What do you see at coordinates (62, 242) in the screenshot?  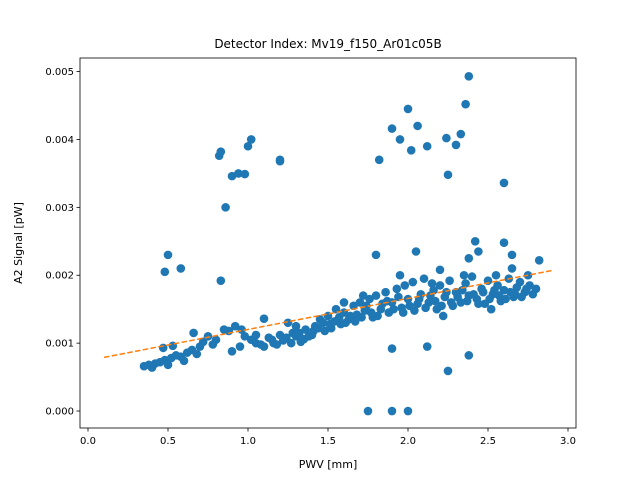 I see `y-axis: 0.000 0.001 0.002 0.003 0.004 0.005` at bounding box center [62, 242].